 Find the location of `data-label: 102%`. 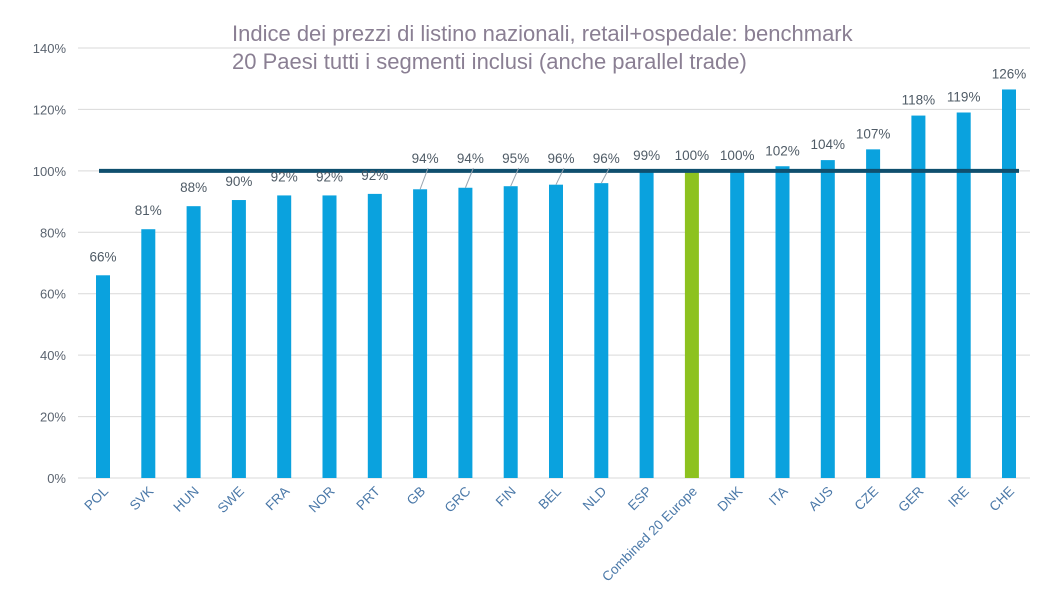

data-label: 102% is located at coordinates (782, 150).